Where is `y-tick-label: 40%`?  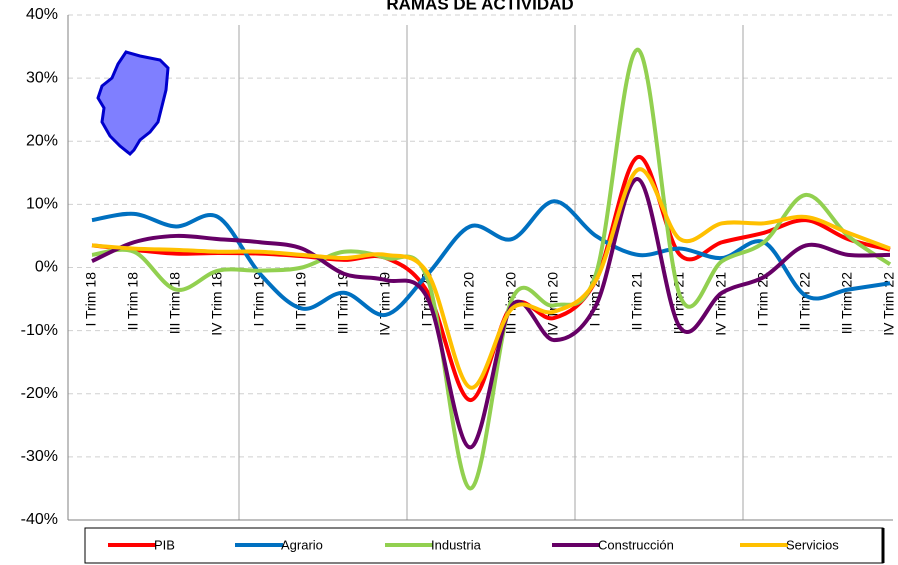 y-tick-label: 40% is located at coordinates (42, 14).